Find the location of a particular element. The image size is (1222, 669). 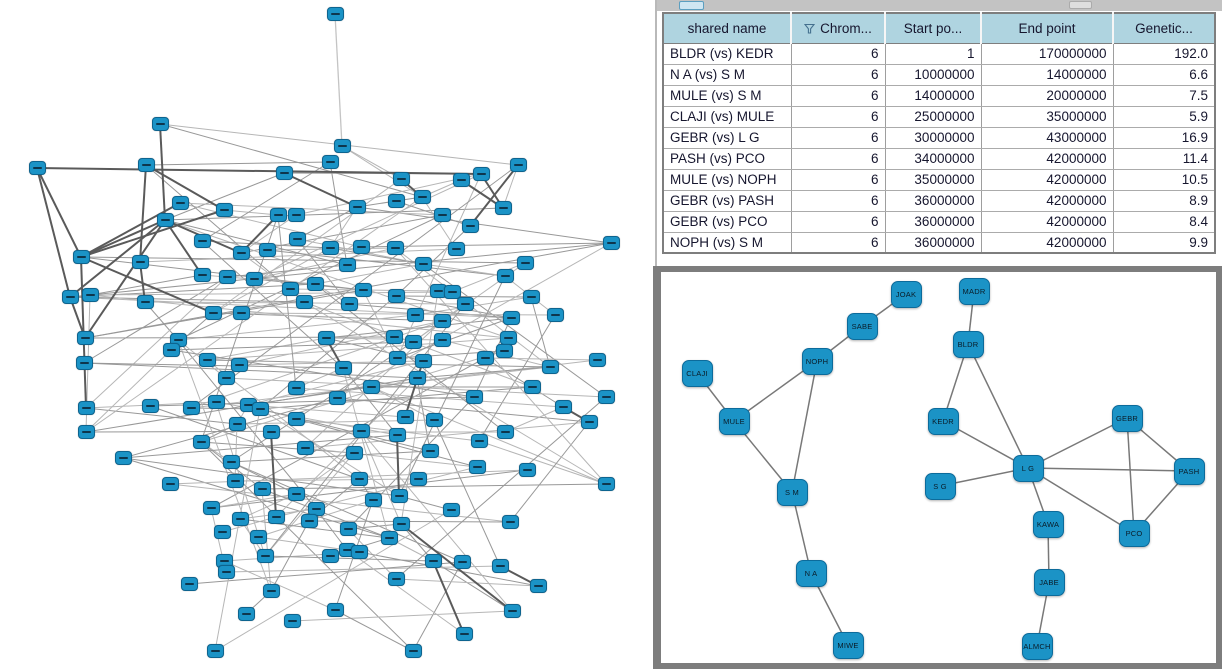

table-row: GEBR (vs) L G 6 30000000 43000000 16.9 is located at coordinates (939, 138).